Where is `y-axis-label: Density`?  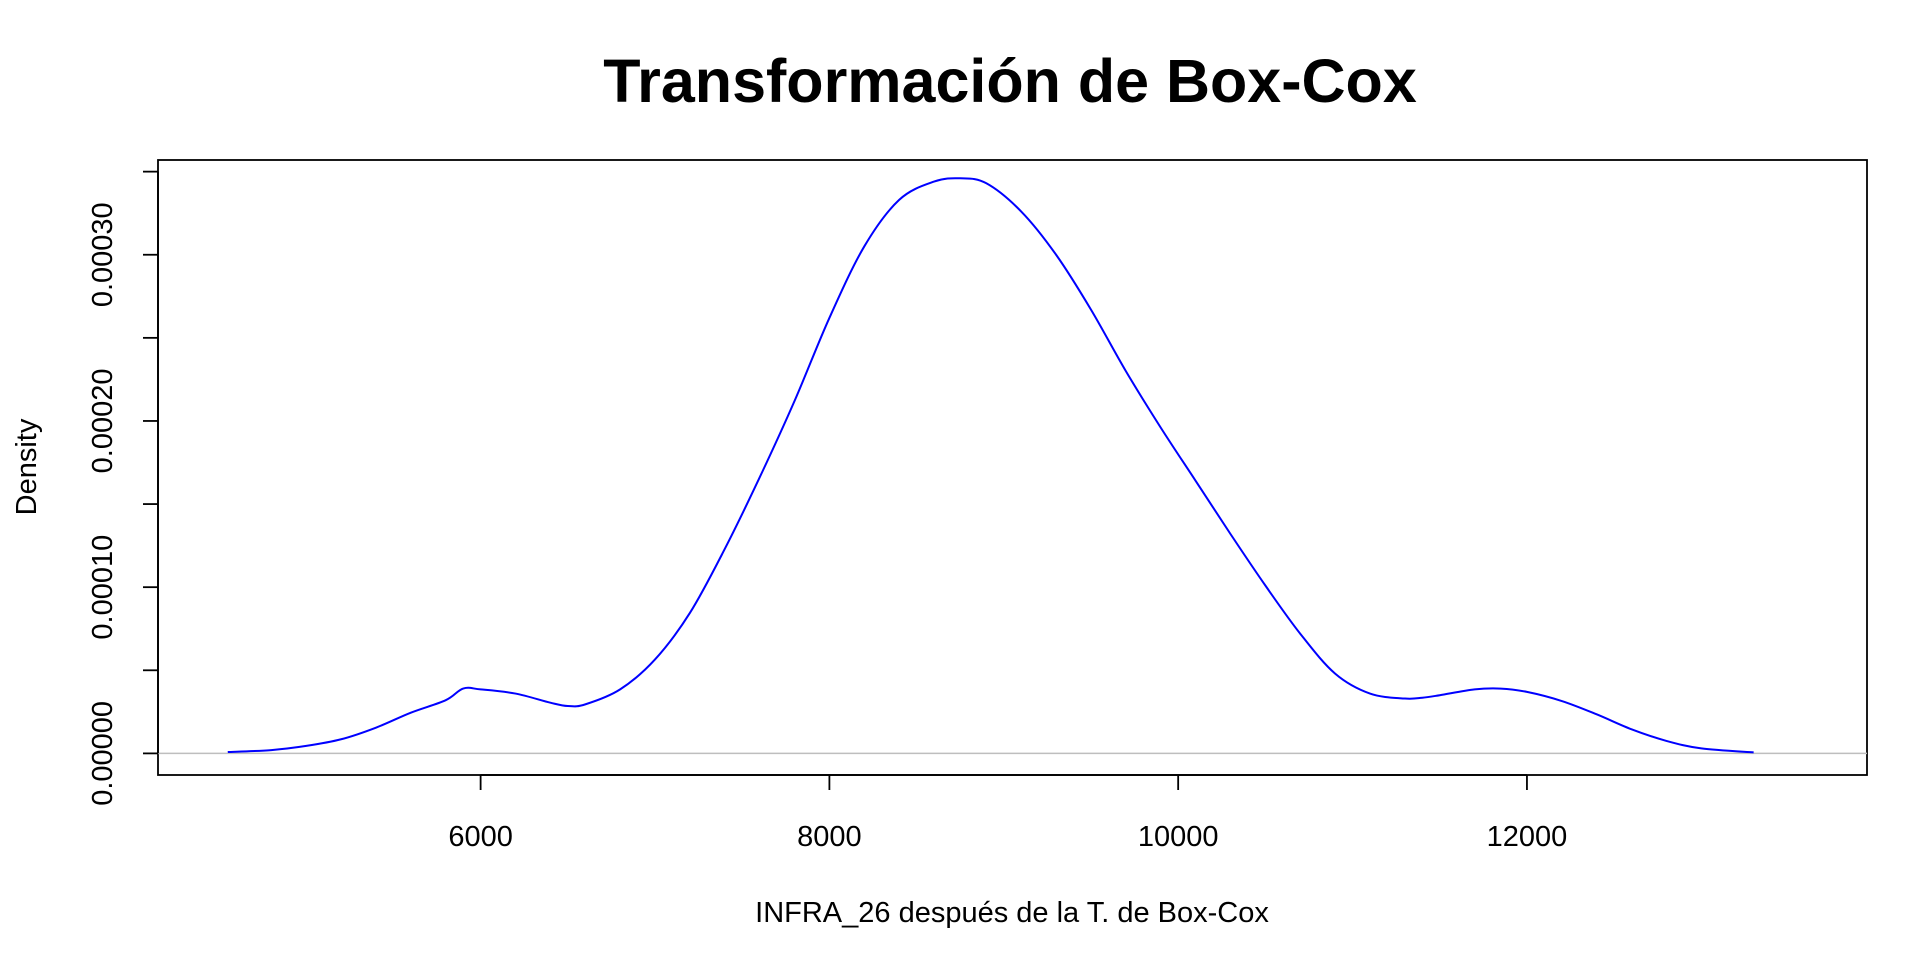 y-axis-label: Density is located at coordinates (27, 466).